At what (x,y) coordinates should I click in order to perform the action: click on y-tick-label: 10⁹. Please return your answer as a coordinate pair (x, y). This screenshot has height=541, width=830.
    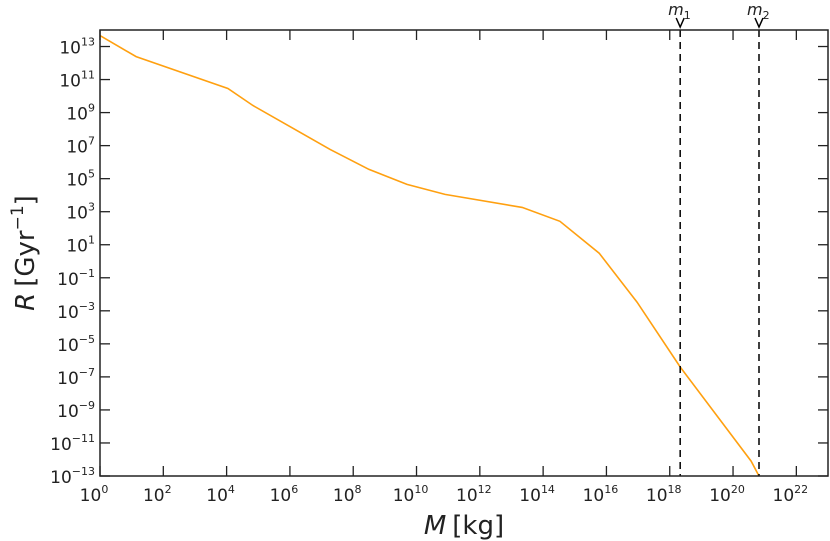
    Looking at the image, I should click on (80, 113).